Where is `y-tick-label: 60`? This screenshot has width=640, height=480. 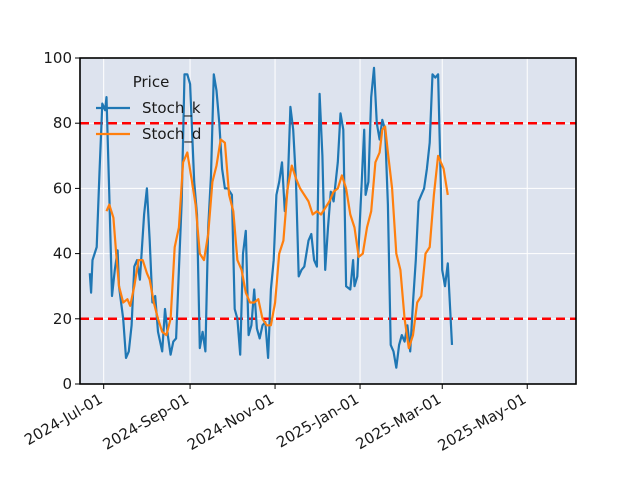
y-tick-label: 60 is located at coordinates (62, 188).